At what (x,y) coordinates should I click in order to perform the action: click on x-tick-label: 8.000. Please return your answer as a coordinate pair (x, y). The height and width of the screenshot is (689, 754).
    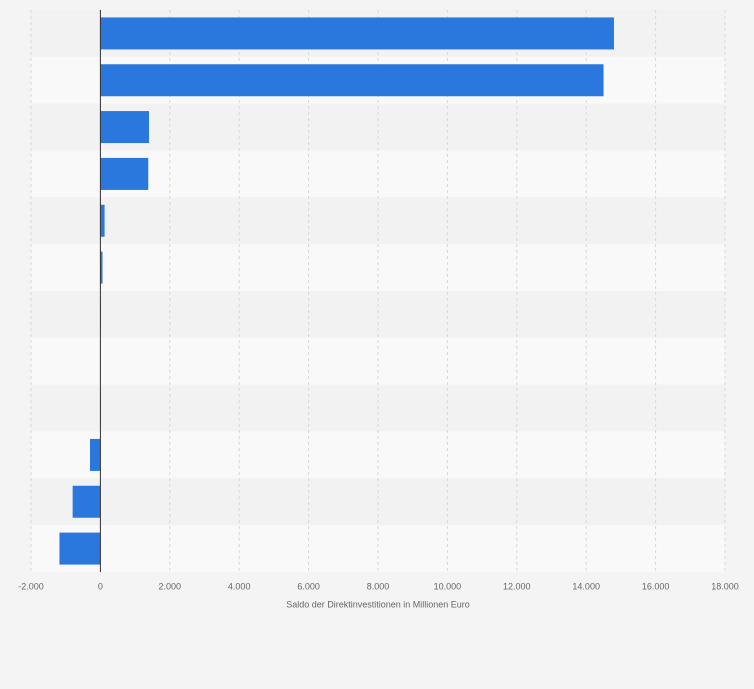
    Looking at the image, I should click on (378, 586).